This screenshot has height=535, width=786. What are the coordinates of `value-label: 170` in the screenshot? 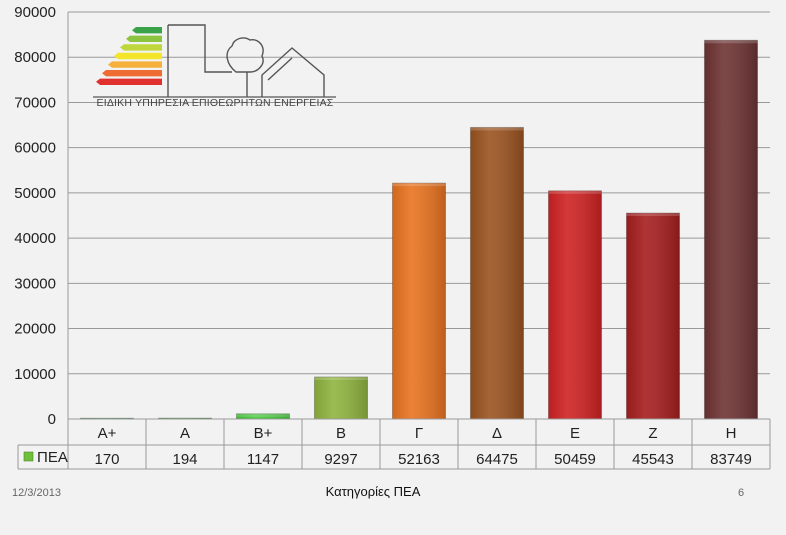 It's located at (106, 459).